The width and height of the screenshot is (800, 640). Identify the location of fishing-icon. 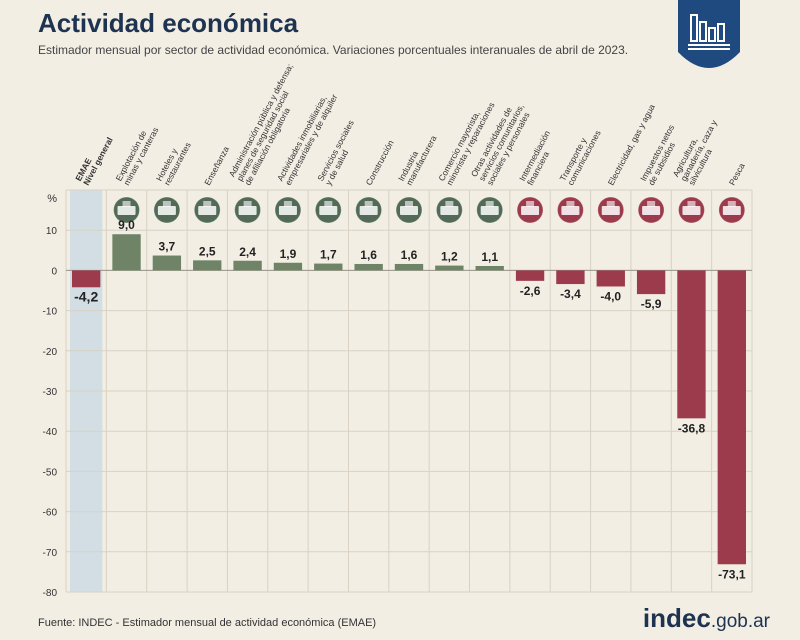
(732, 210).